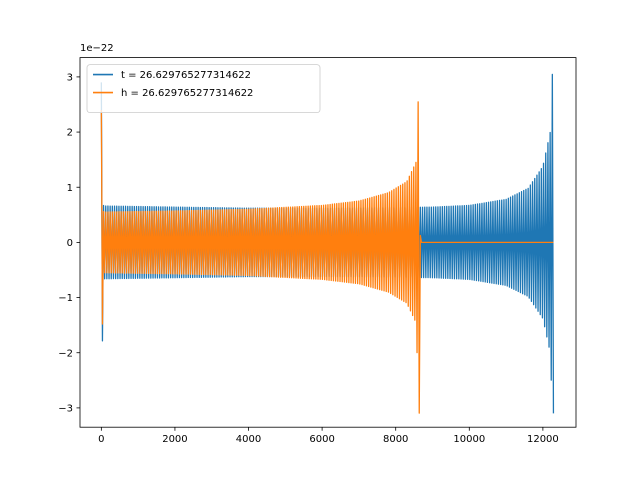 The height and width of the screenshot is (480, 640). Describe the element at coordinates (469, 439) in the screenshot. I see `x-tick-label: 10000` at that location.